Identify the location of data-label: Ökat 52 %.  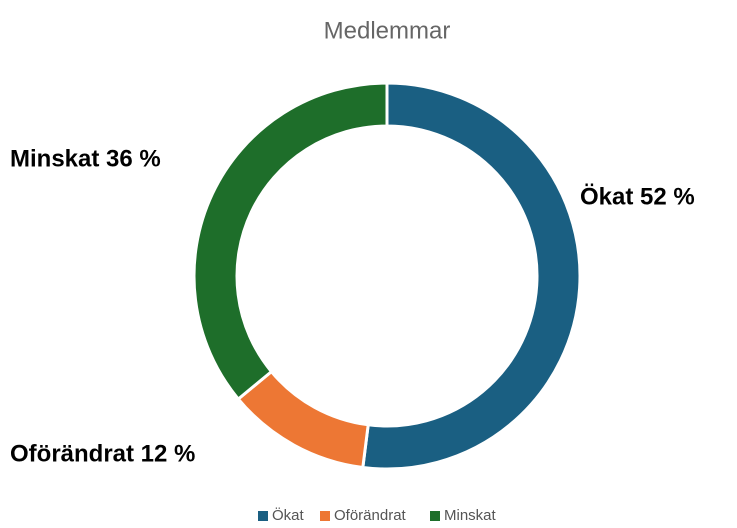
(637, 196).